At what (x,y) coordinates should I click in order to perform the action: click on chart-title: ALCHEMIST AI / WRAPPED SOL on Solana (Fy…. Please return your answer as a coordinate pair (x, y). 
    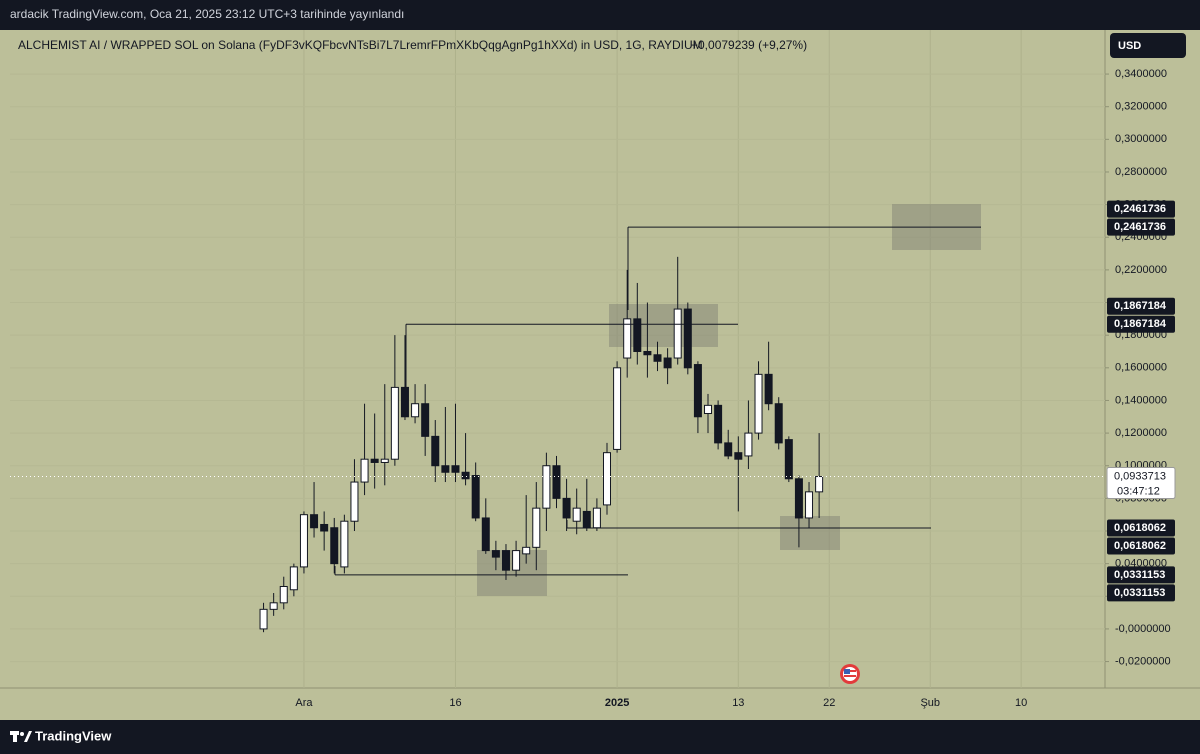
    Looking at the image, I should click on (360, 45).